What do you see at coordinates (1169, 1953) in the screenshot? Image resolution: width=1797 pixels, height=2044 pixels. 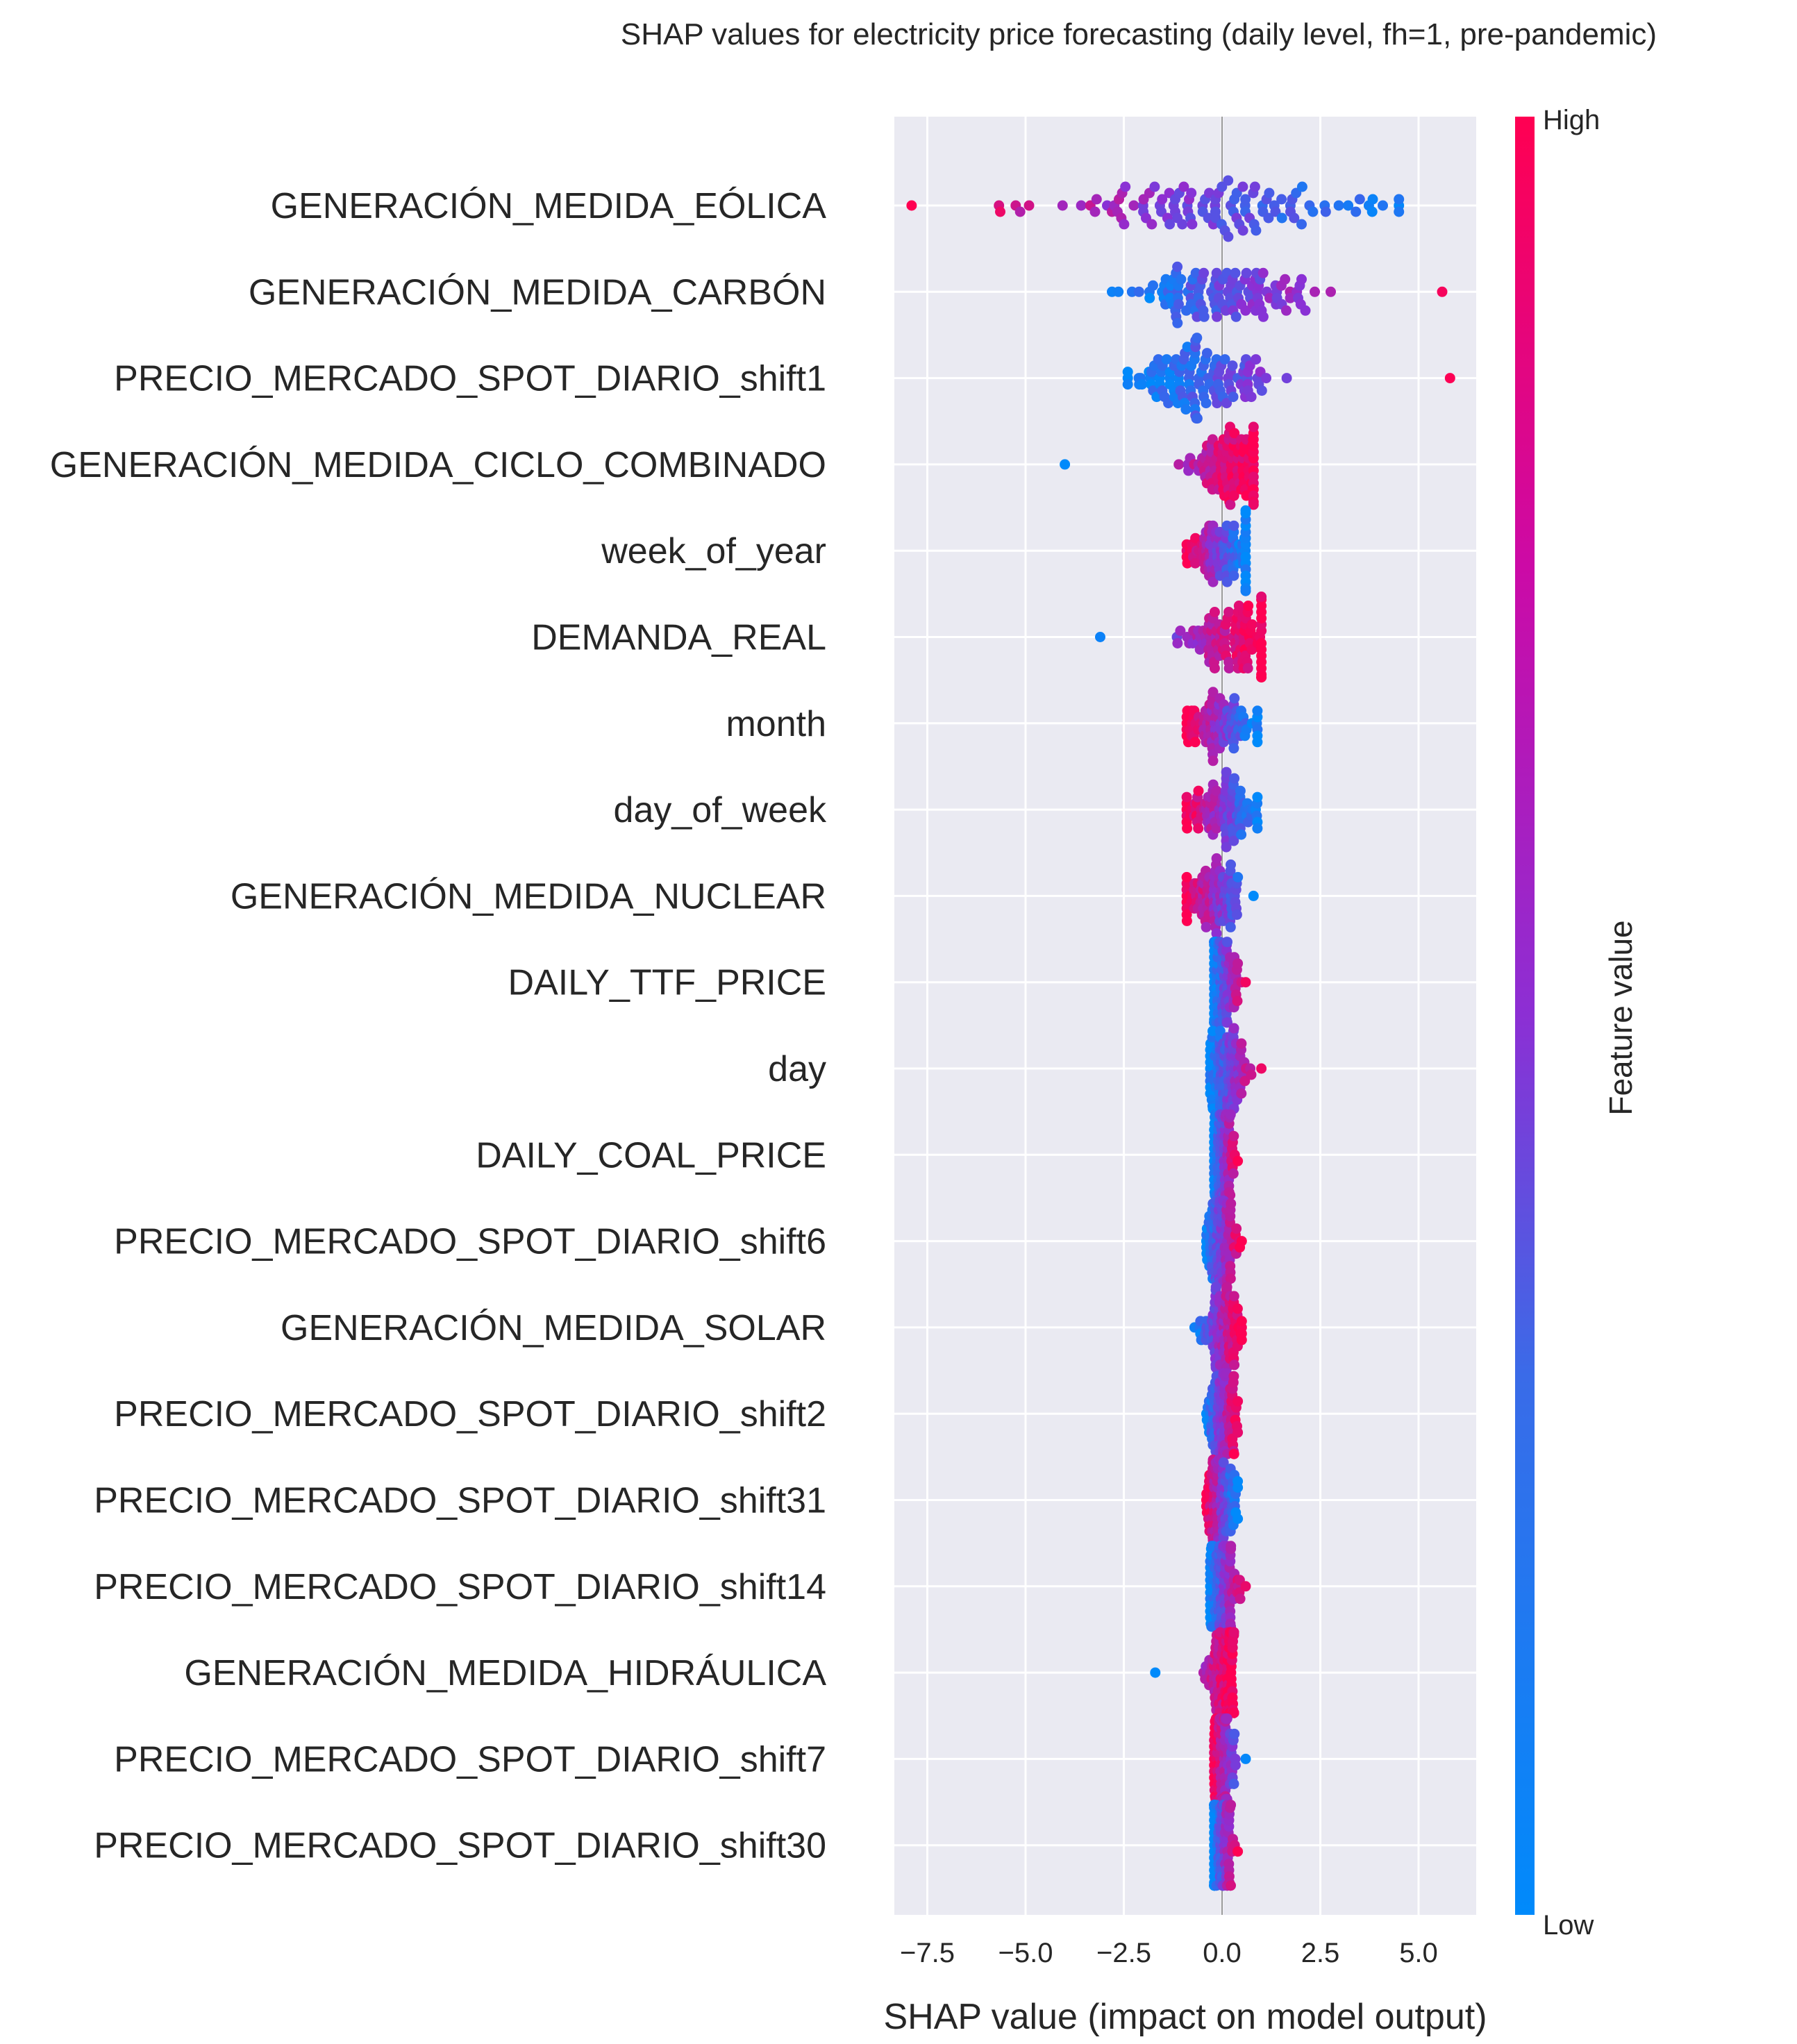 I see `x-ticks: −7.5 −5.0 −2.5 0.0 2.5 5.0` at bounding box center [1169, 1953].